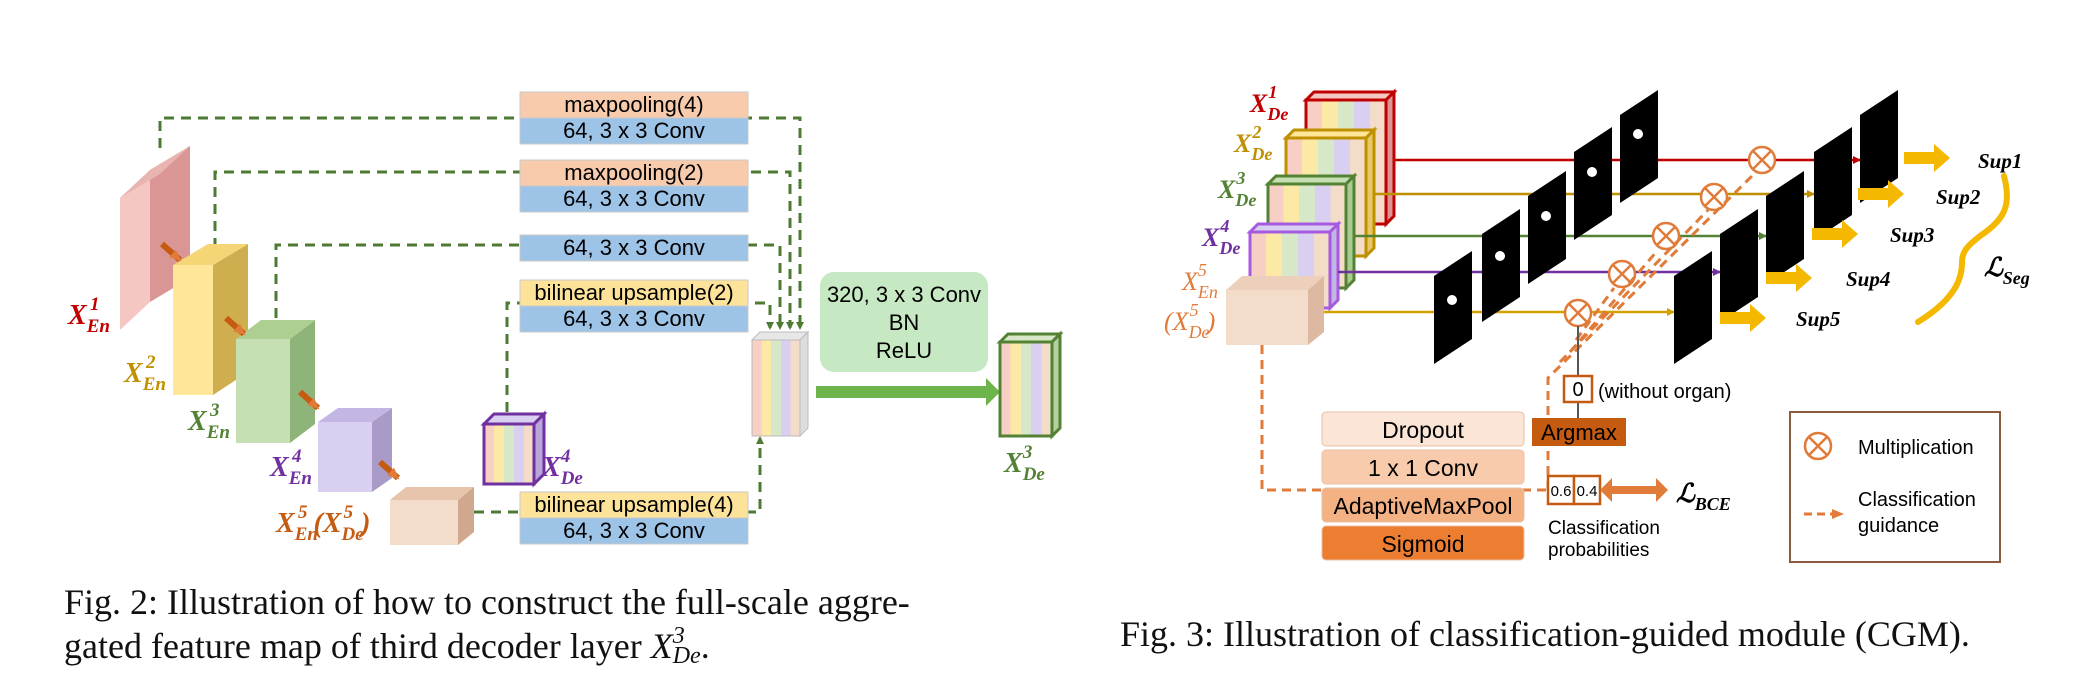 This screenshot has width=2091, height=681. I want to click on fig3-intermediate-slices, so click(1546, 227).